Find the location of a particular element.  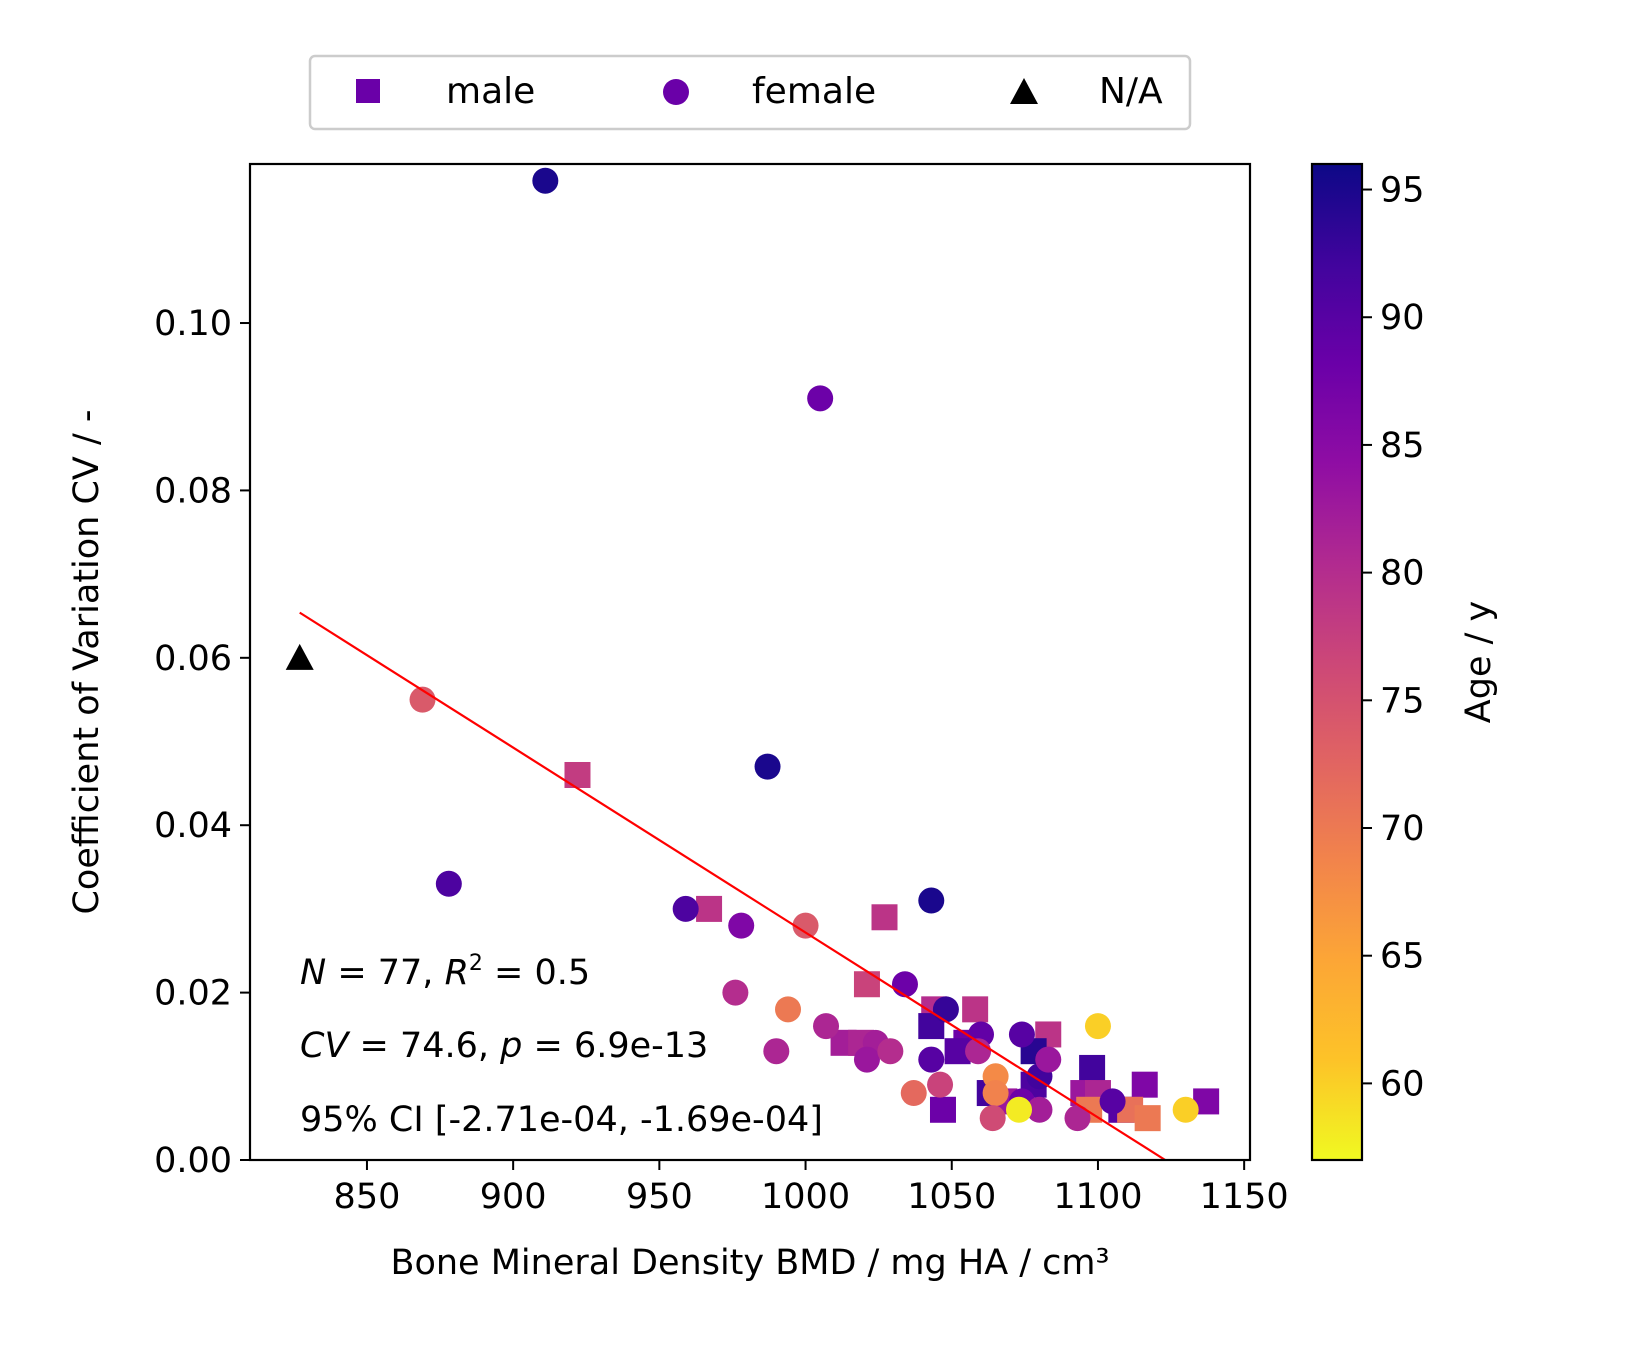

stat-n-symbol: N is located at coordinates (313, 973).